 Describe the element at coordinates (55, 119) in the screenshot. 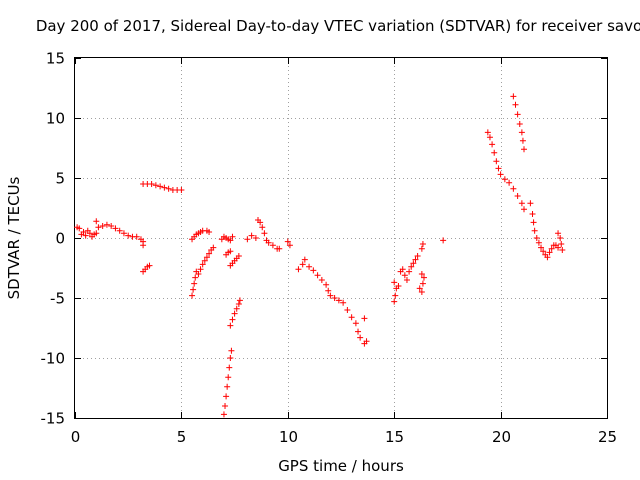

I see `y-tick-label: 10` at that location.